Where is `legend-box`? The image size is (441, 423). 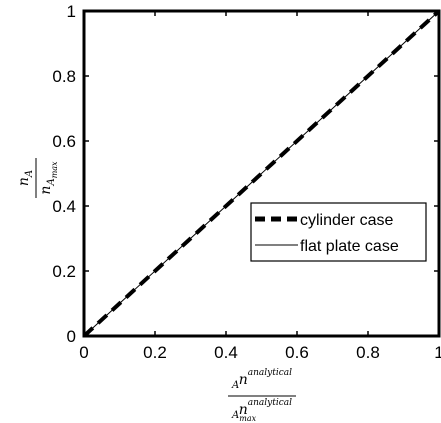 legend-box is located at coordinates (338, 232).